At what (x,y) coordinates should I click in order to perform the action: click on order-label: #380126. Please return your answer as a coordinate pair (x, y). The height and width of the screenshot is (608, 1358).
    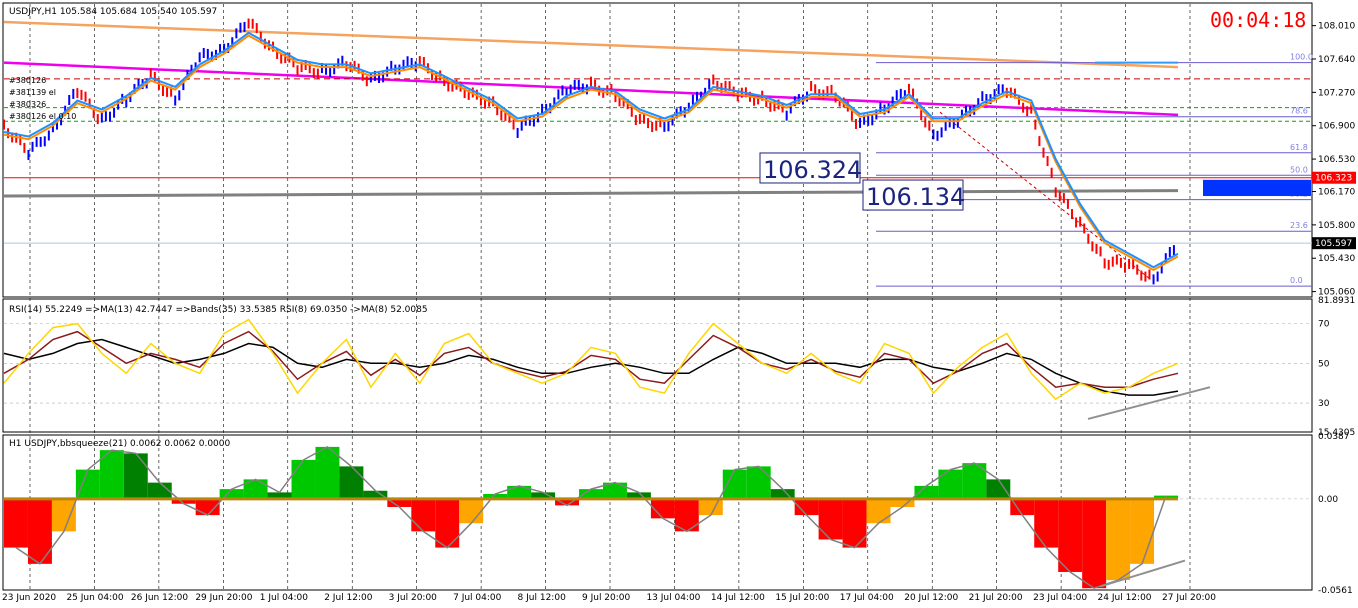
    Looking at the image, I should click on (27, 80).